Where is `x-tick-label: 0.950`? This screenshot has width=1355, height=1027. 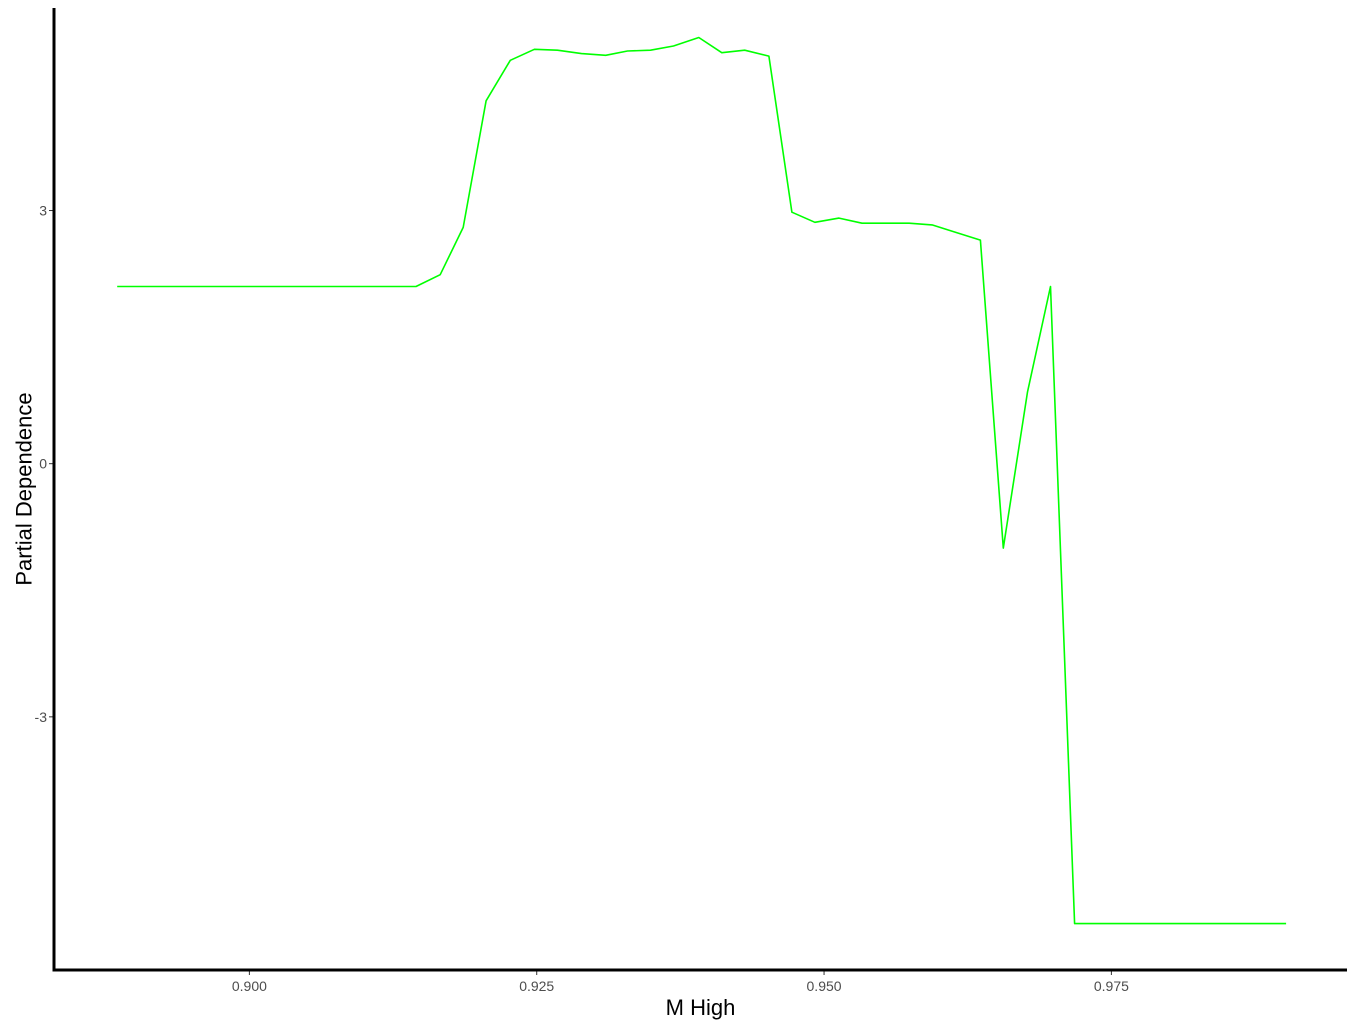 x-tick-label: 0.950 is located at coordinates (824, 986).